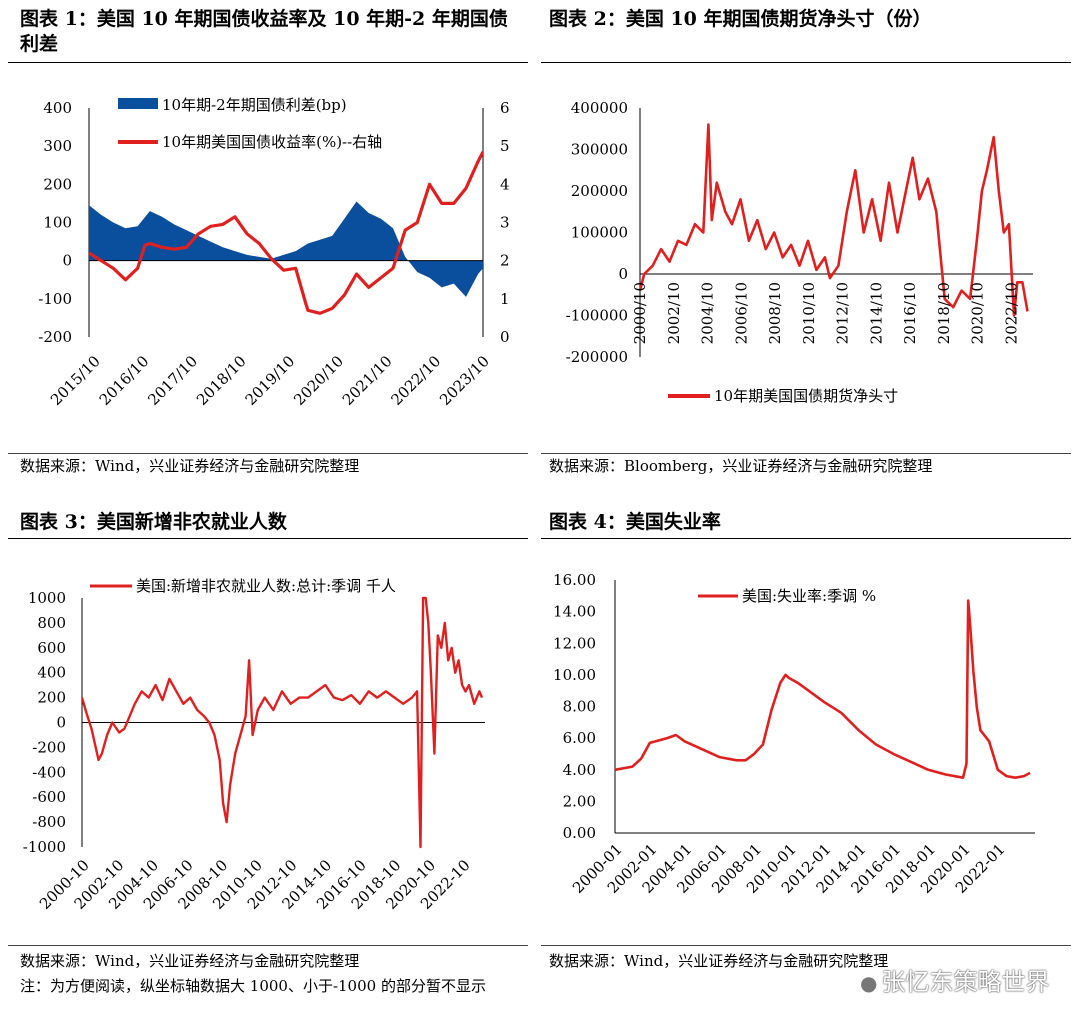  I want to click on panel-1-title-rule, so click(268, 62).